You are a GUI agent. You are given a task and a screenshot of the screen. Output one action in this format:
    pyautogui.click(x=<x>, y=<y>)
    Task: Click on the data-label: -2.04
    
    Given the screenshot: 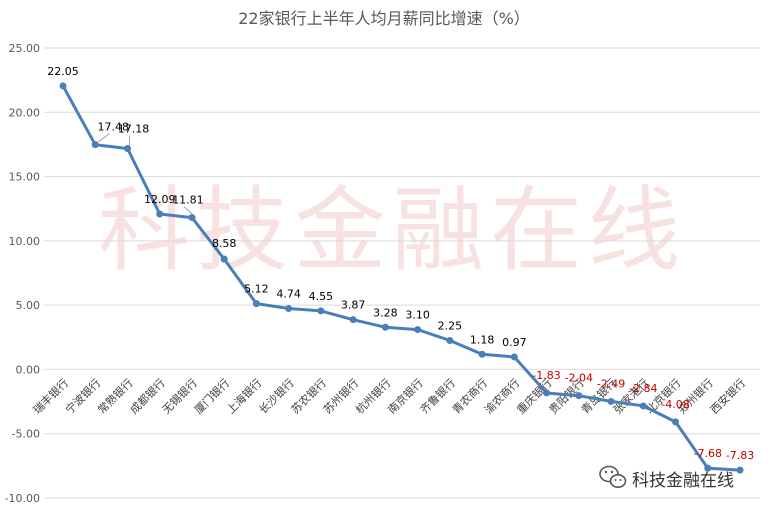 What is the action you would take?
    pyautogui.click(x=579, y=378)
    